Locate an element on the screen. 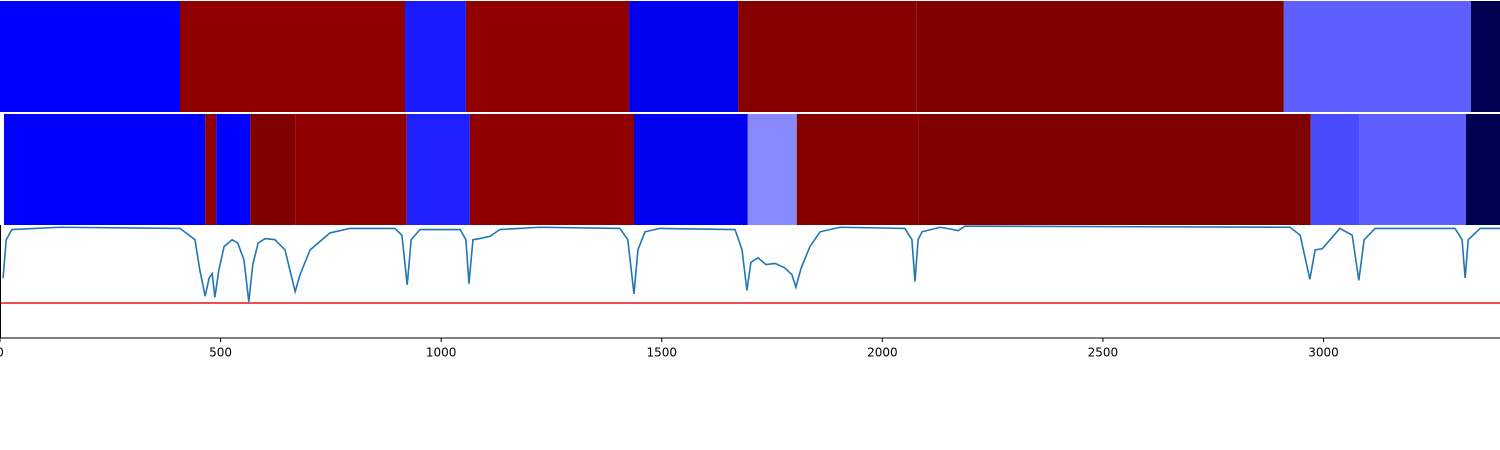 This screenshot has height=450, width=1500. x-tick-label: 0 is located at coordinates (2, 353).